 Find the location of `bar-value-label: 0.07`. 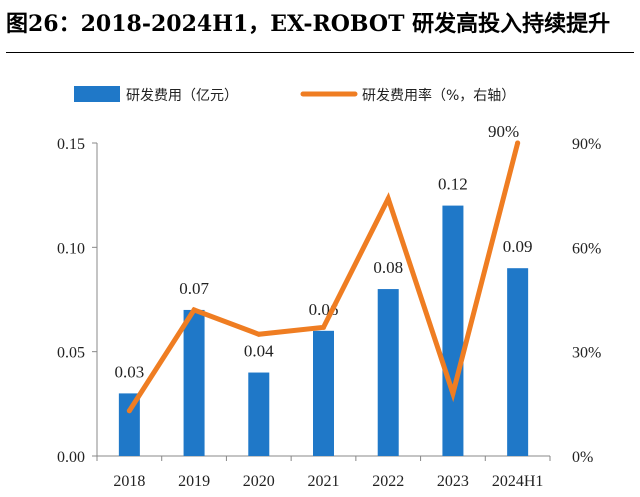

bar-value-label: 0.07 is located at coordinates (194, 288).